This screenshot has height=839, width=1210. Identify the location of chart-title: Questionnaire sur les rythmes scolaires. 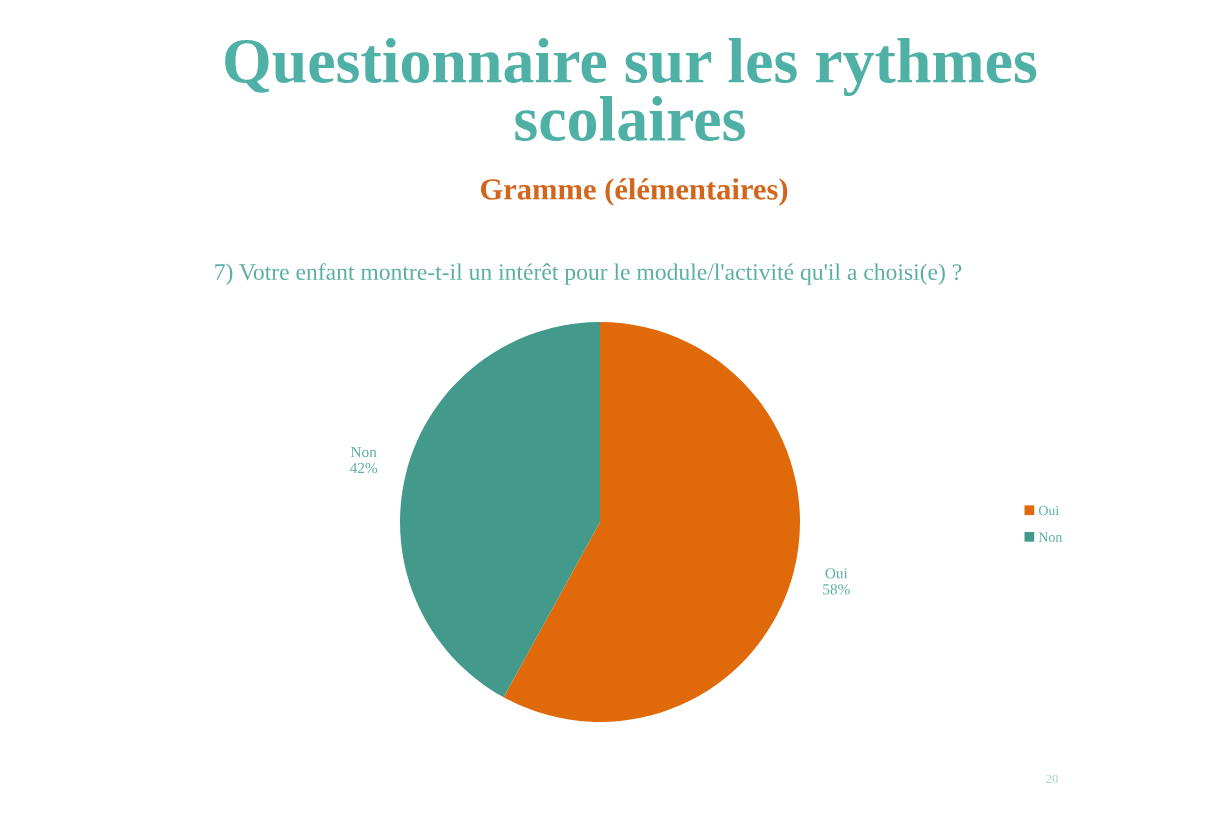
(631, 90).